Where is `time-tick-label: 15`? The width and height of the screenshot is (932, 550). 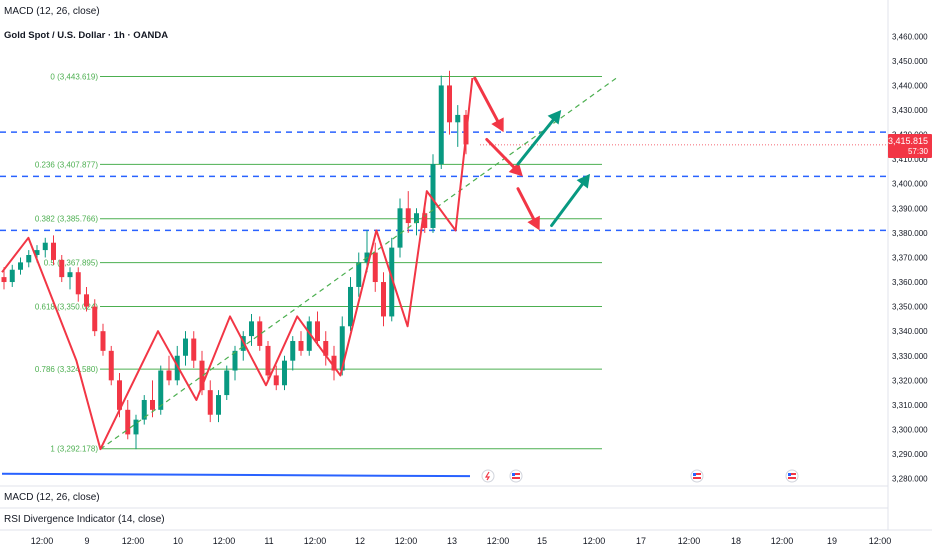 time-tick-label: 15 is located at coordinates (542, 541).